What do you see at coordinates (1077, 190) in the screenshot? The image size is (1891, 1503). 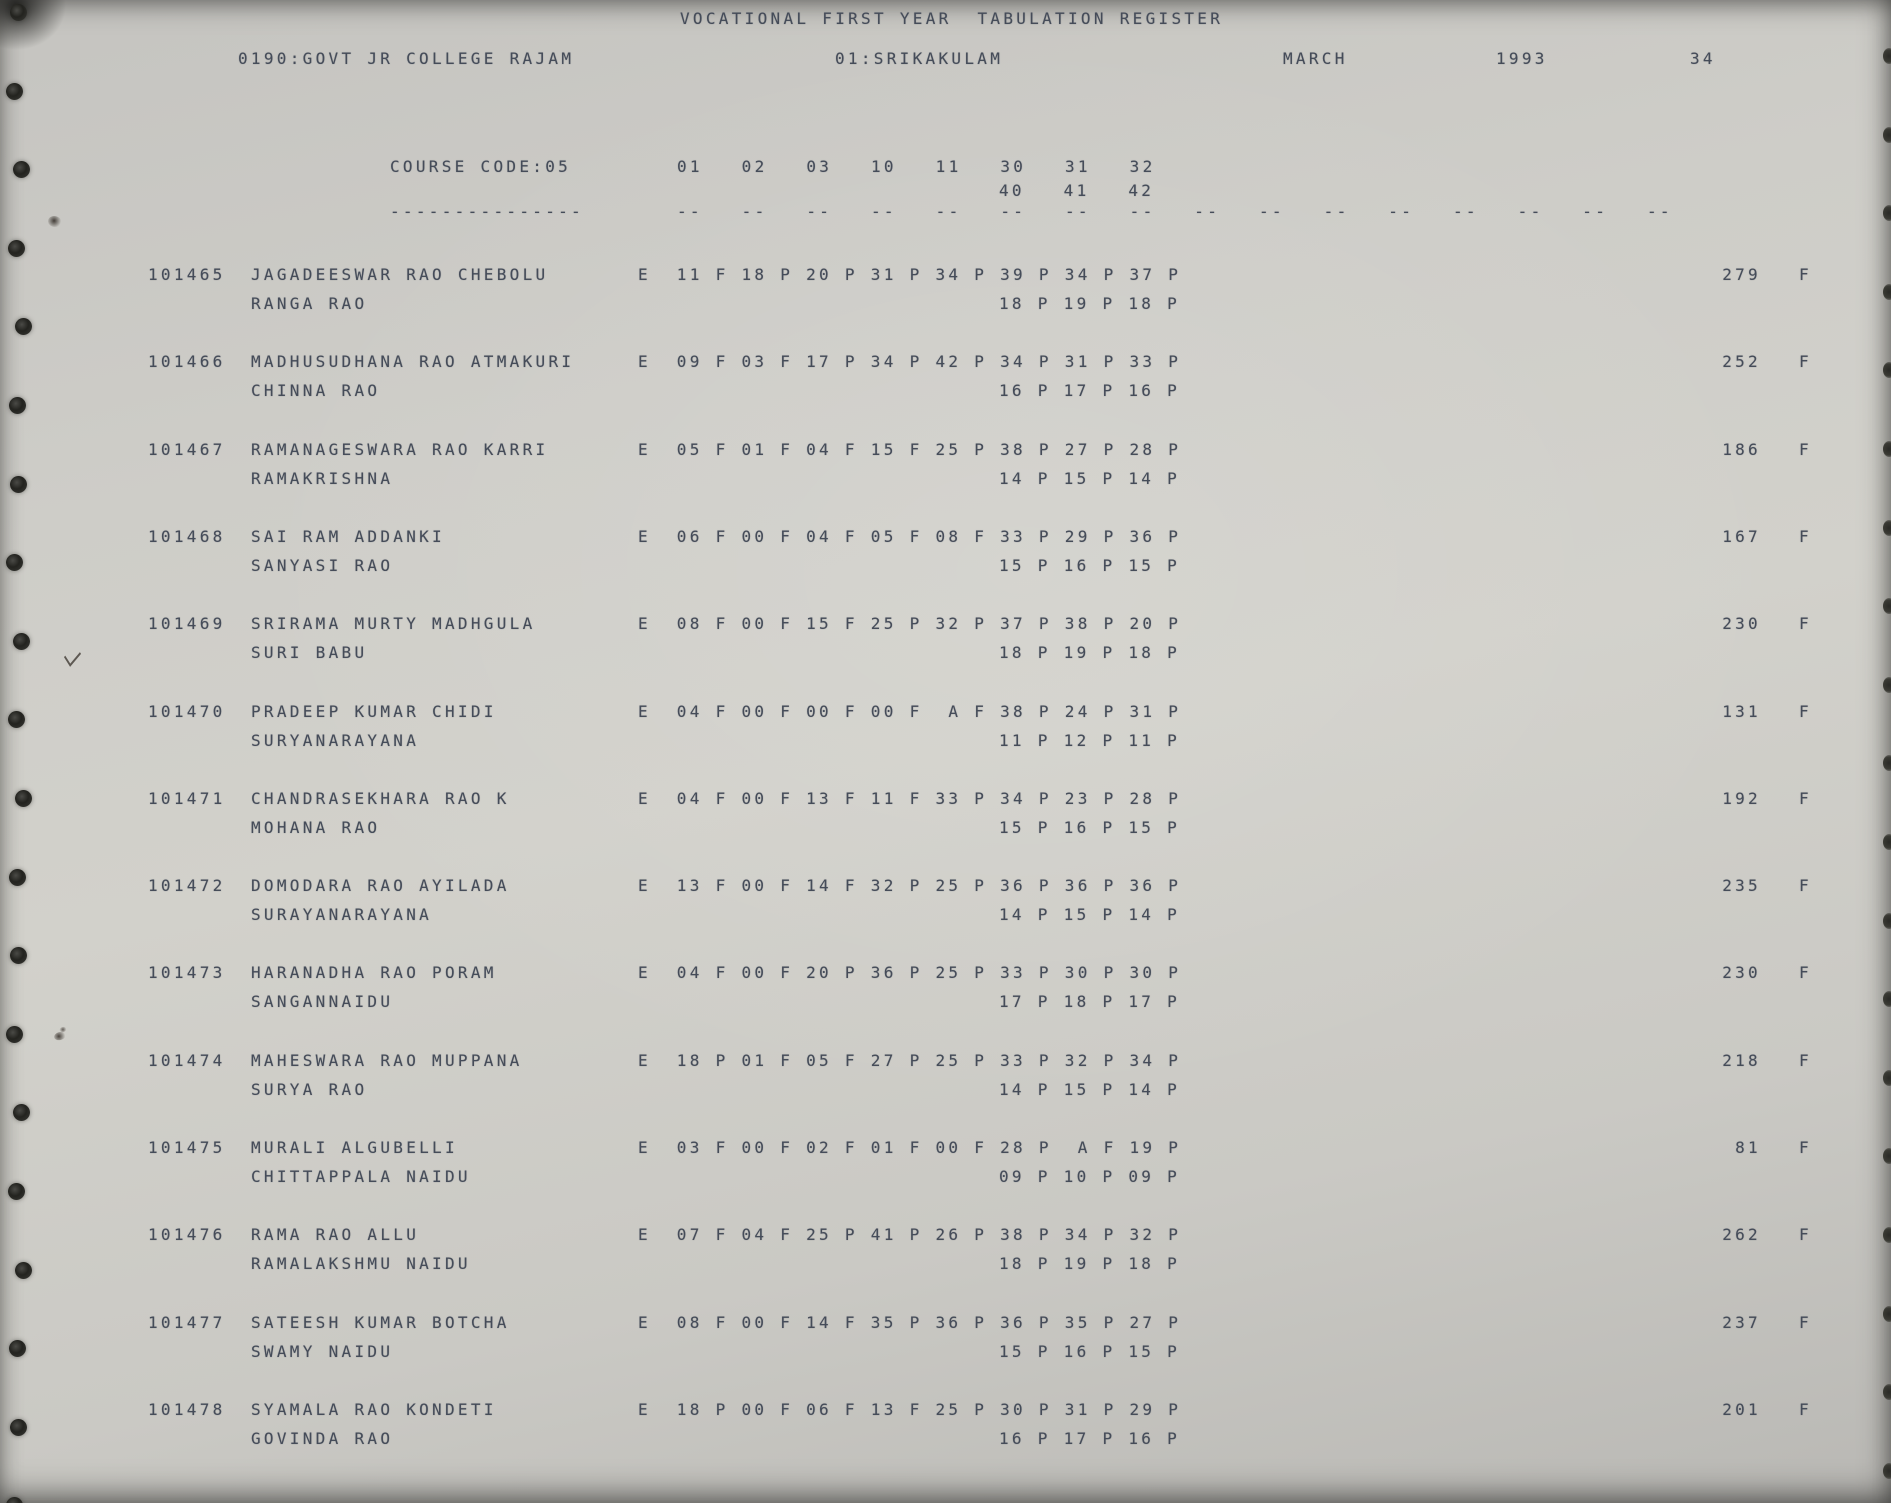 I see `subject-column-headers-row2: 40 41 42` at bounding box center [1077, 190].